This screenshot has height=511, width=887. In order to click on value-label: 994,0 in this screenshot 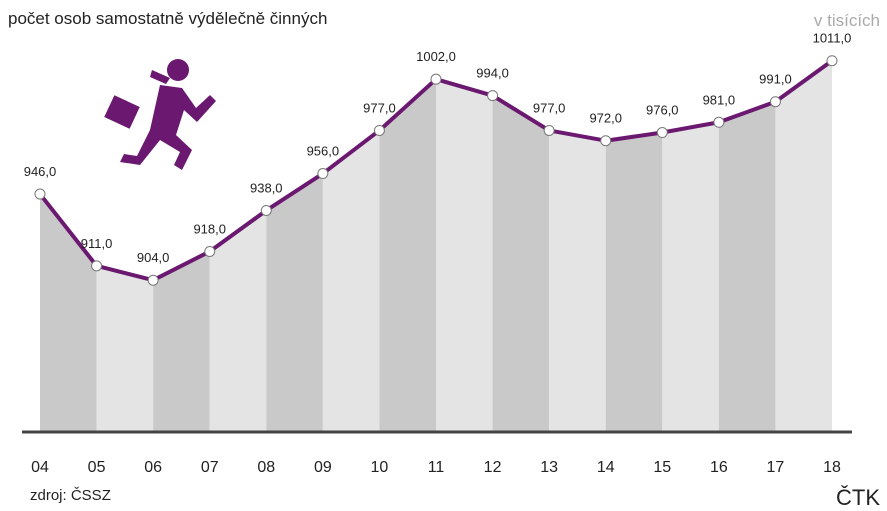, I will do `click(492, 73)`.